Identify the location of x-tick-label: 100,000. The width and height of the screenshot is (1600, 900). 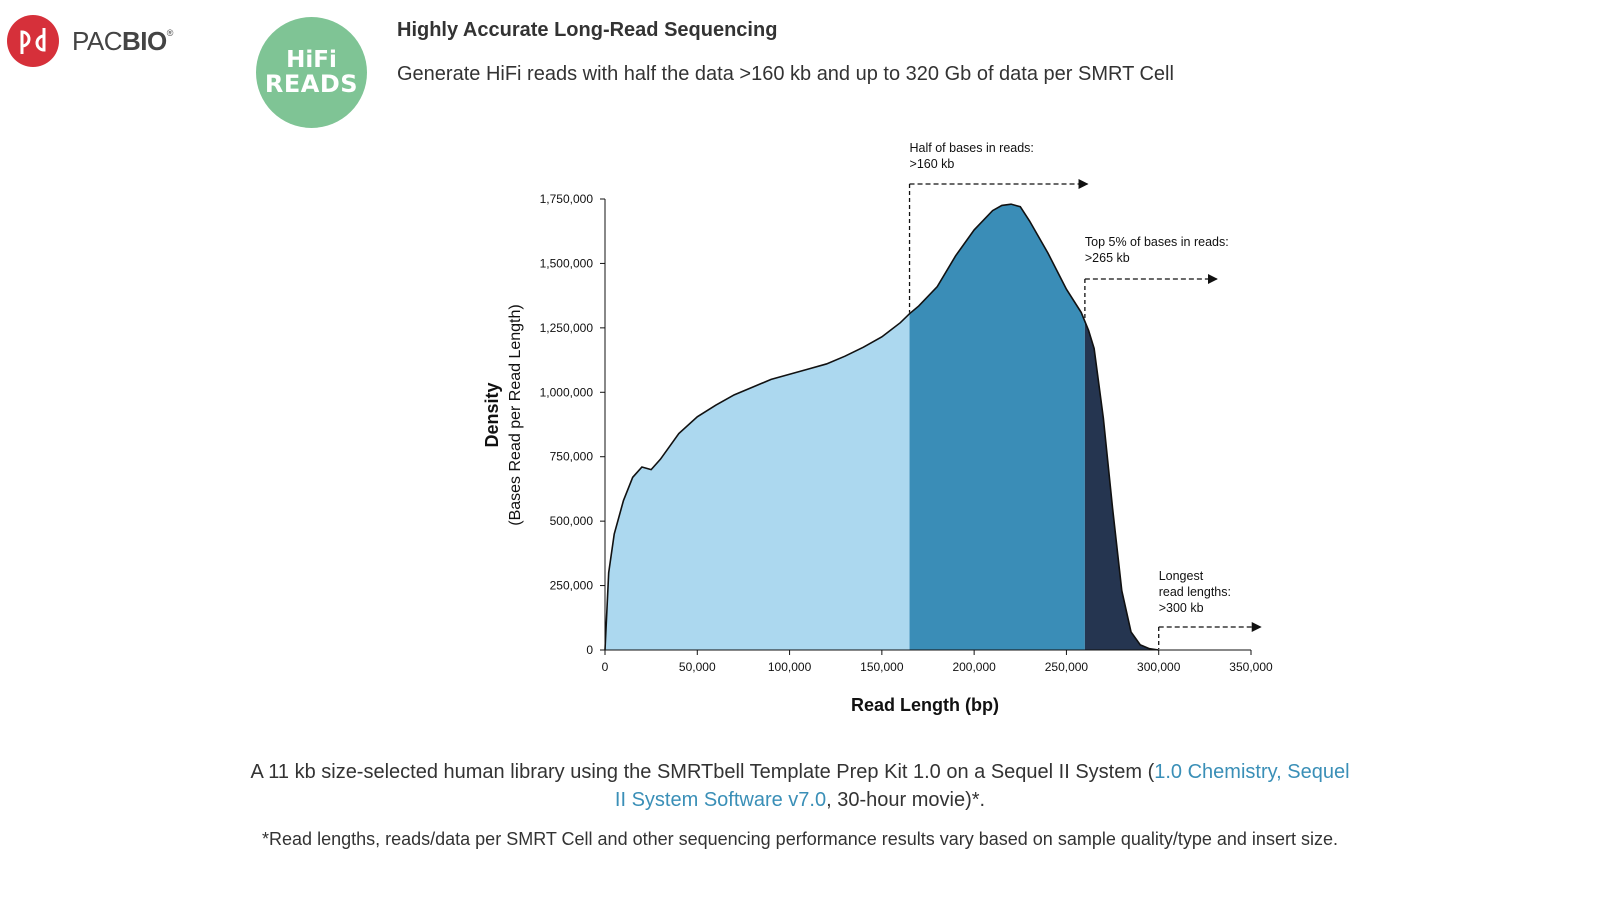
(790, 667).